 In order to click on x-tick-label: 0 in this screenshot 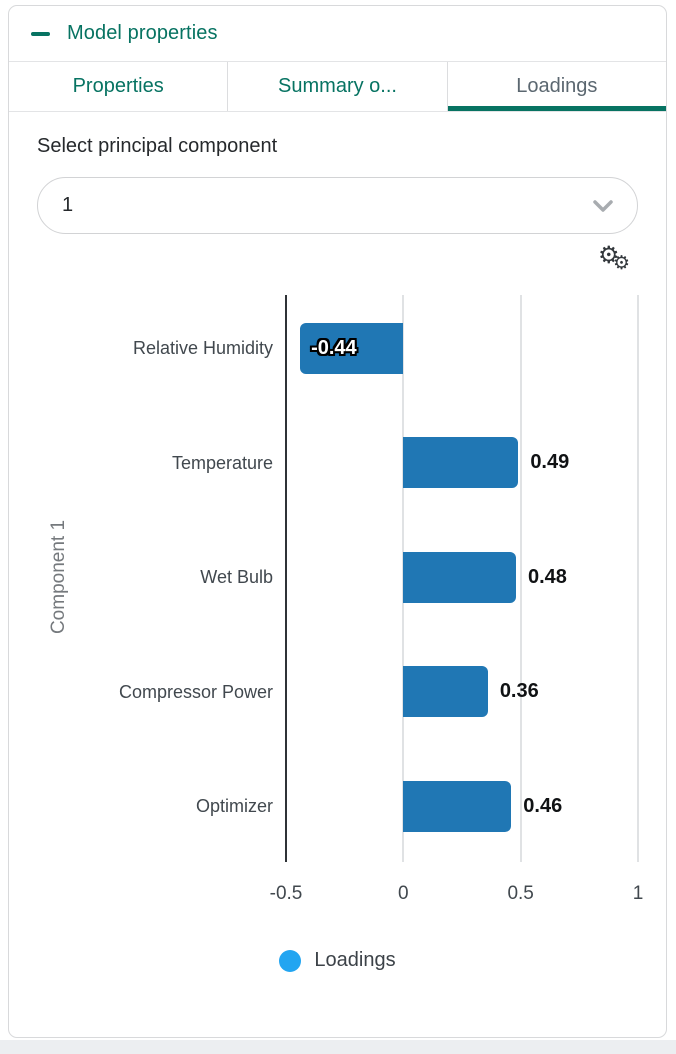, I will do `click(403, 893)`.